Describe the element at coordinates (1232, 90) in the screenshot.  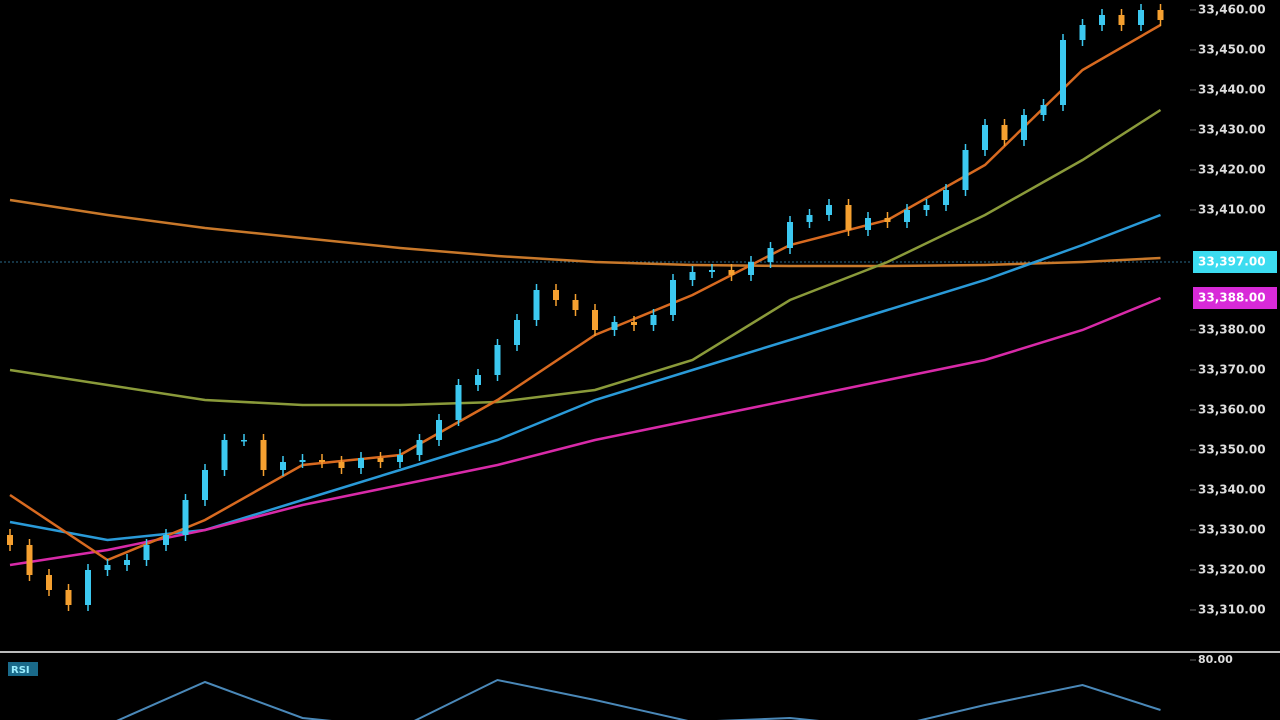
I see `y-tick-label: 33,440.00` at that location.